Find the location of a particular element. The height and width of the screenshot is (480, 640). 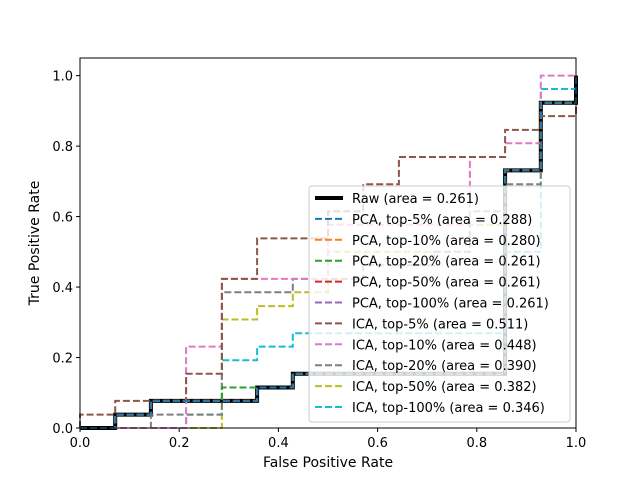

legend-label: Raw (area = 0.261) is located at coordinates (415, 199).